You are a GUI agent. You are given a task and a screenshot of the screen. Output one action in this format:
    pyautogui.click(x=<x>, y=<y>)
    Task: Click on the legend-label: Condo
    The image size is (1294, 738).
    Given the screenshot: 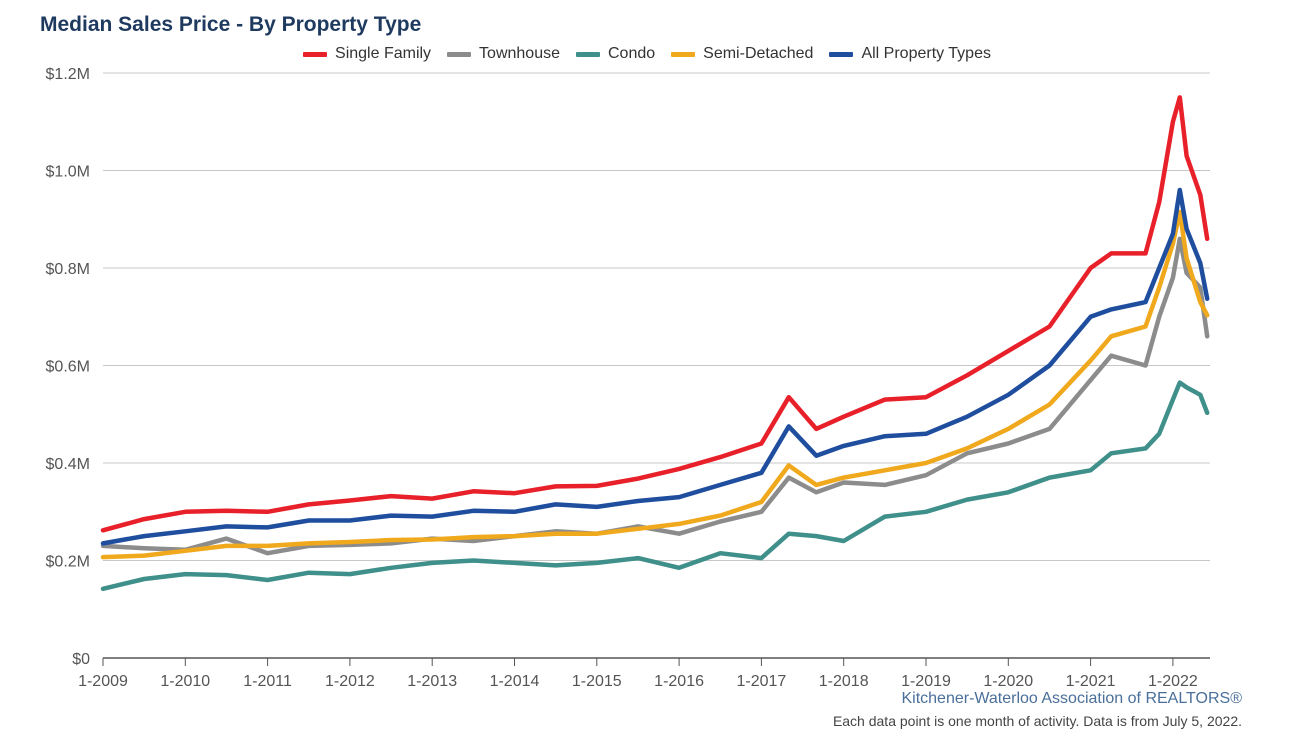 What is the action you would take?
    pyautogui.click(x=632, y=53)
    